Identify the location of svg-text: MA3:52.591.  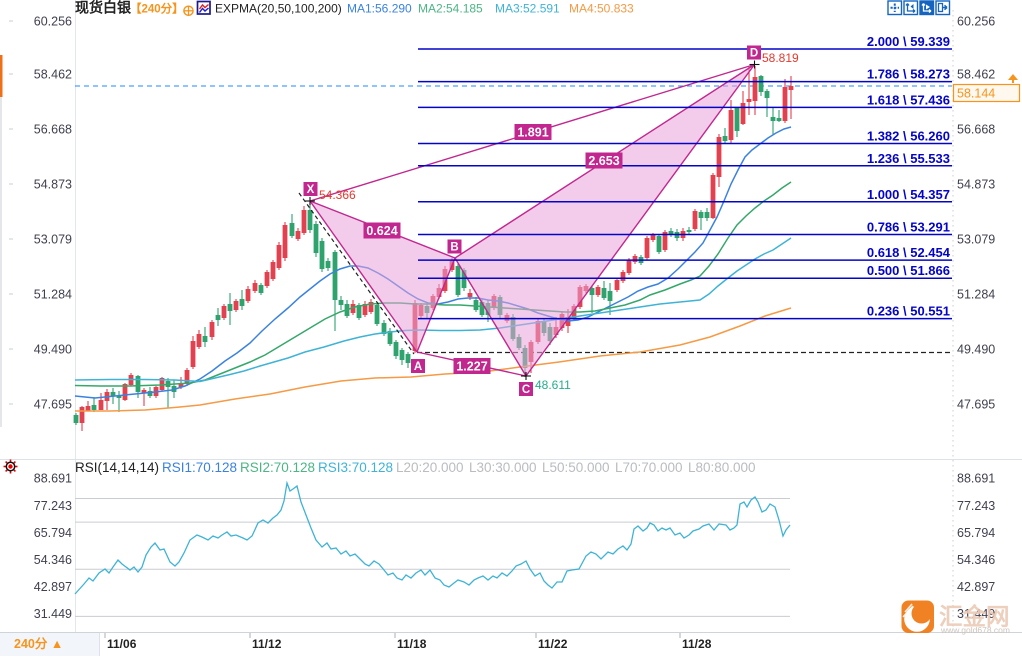
(527, 9).